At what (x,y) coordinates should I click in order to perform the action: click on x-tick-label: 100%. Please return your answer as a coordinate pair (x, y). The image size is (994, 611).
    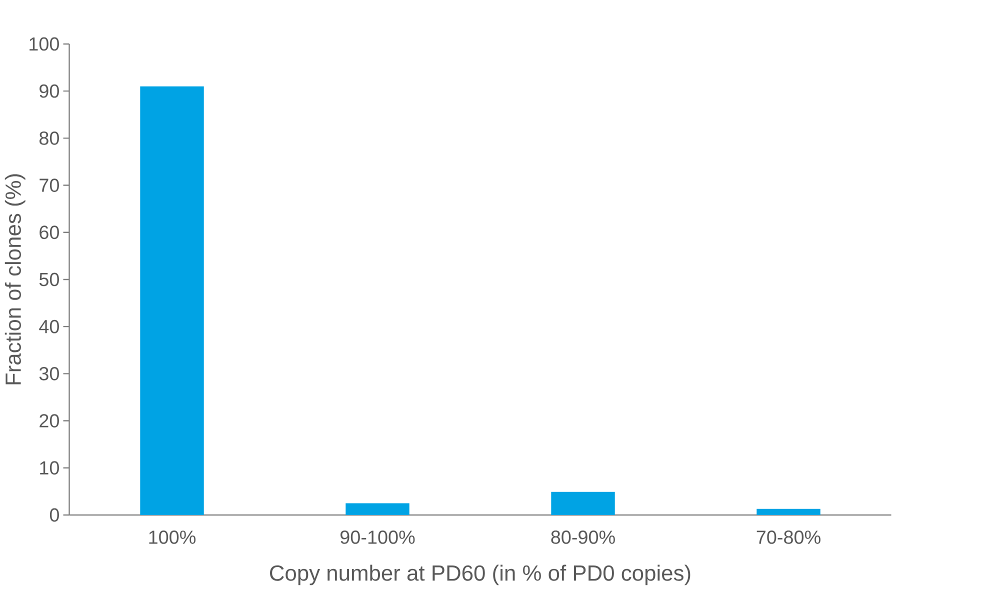
    Looking at the image, I should click on (172, 537).